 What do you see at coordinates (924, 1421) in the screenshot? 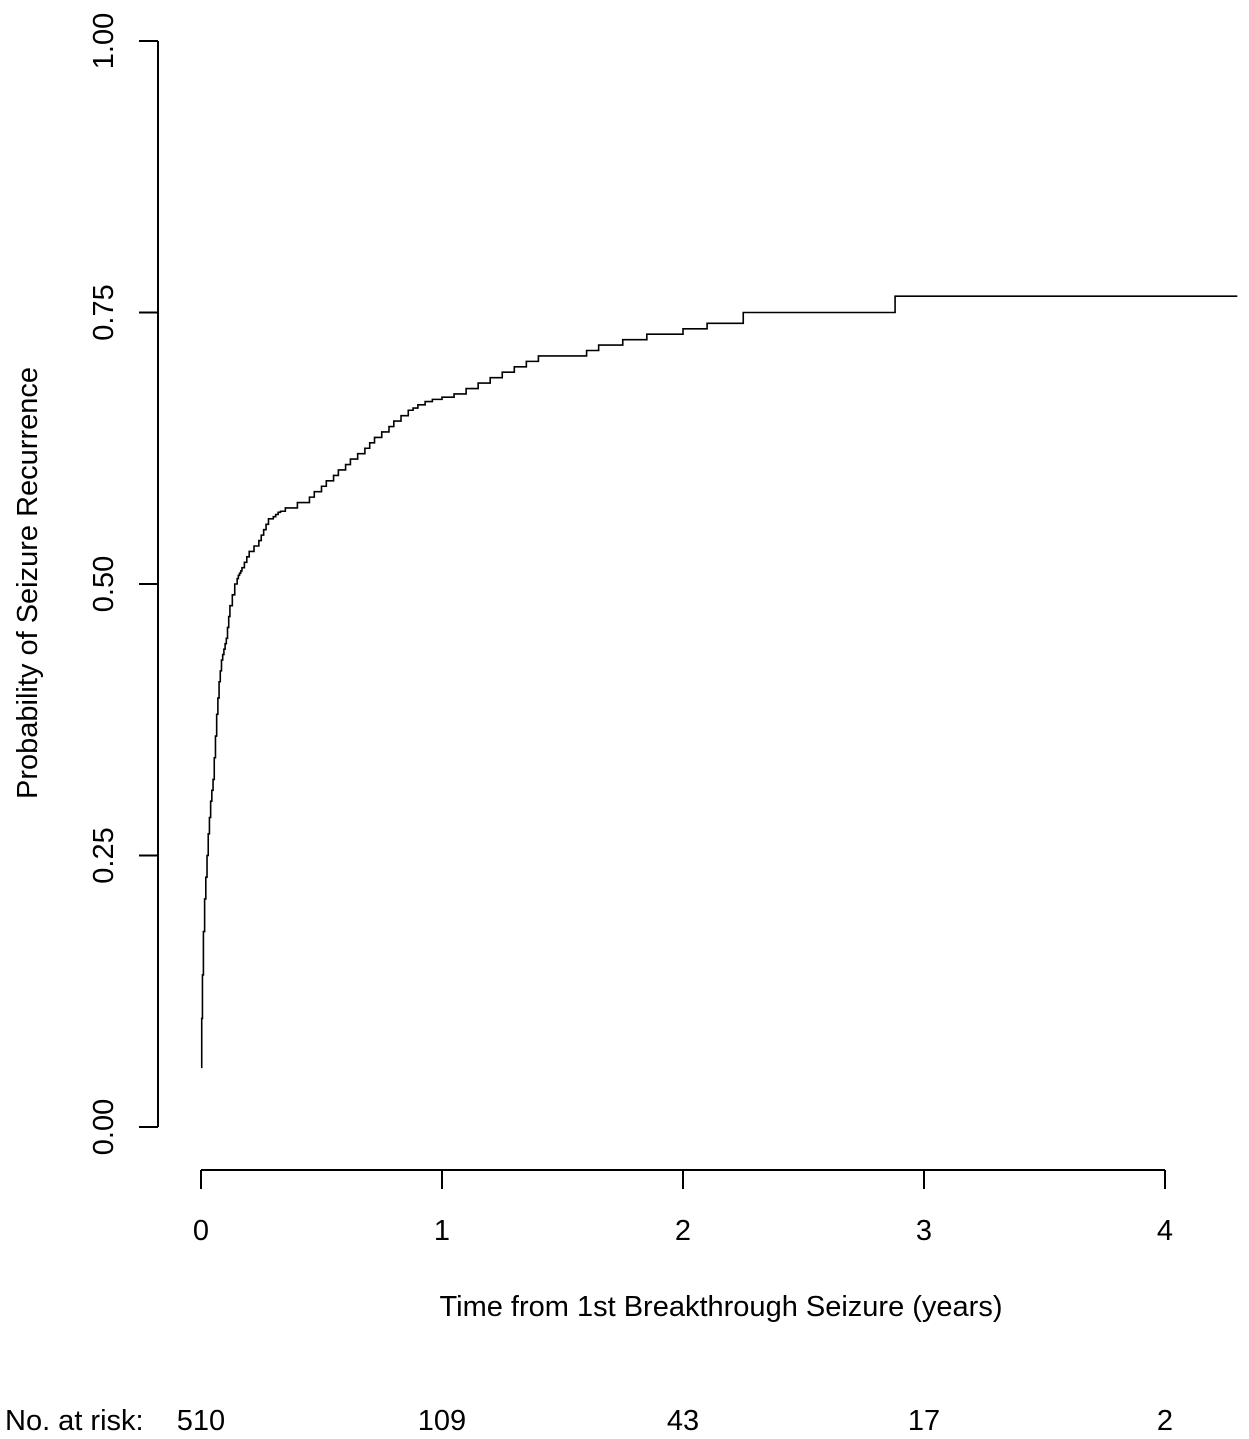
I see `risk-count: 17` at bounding box center [924, 1421].